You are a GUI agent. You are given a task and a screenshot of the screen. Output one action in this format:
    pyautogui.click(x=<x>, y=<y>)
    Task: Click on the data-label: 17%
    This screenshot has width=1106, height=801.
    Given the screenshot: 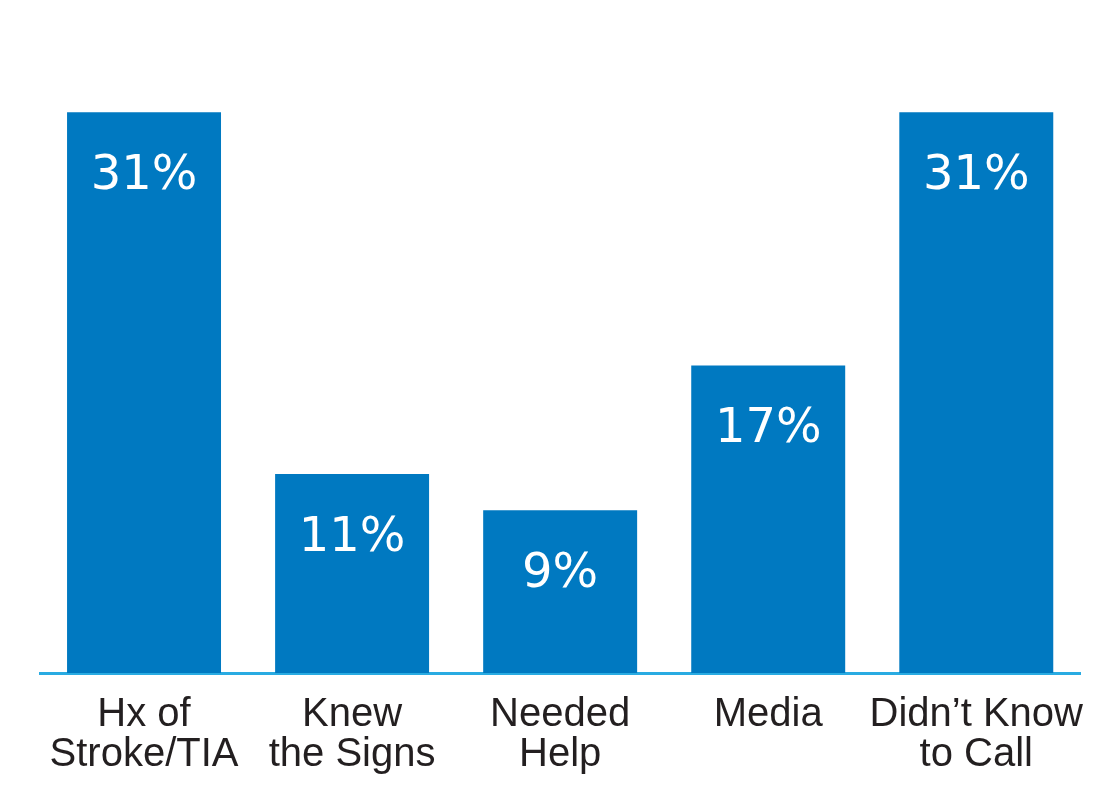 What is the action you would take?
    pyautogui.click(x=768, y=425)
    